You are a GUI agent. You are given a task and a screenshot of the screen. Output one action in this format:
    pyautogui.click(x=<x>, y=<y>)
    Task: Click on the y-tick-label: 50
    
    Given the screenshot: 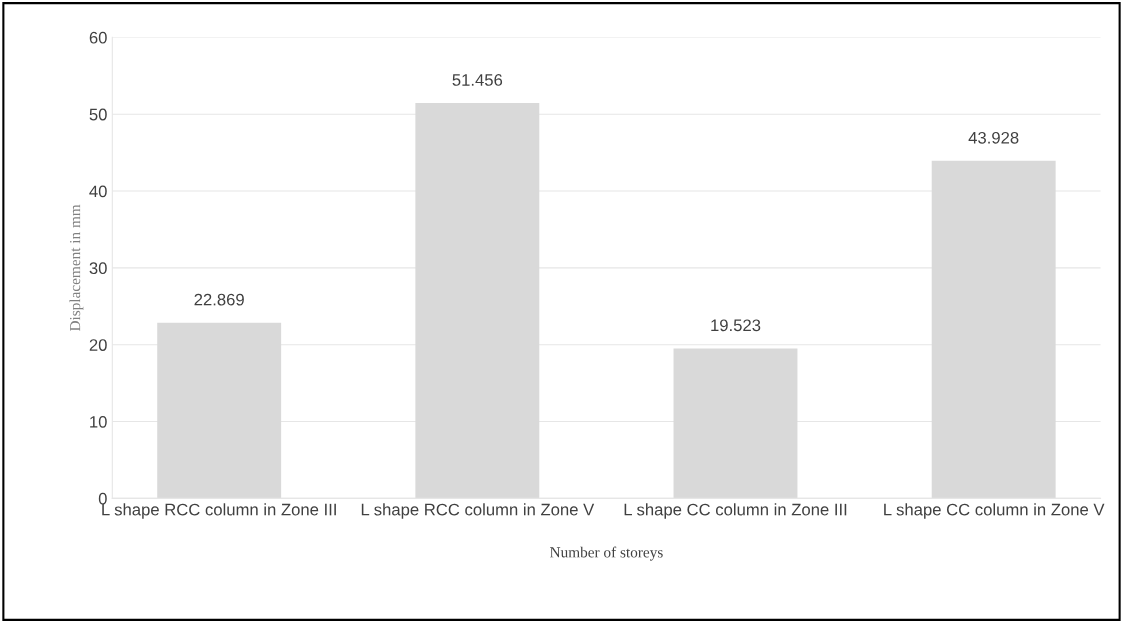 What is the action you would take?
    pyautogui.click(x=98, y=114)
    